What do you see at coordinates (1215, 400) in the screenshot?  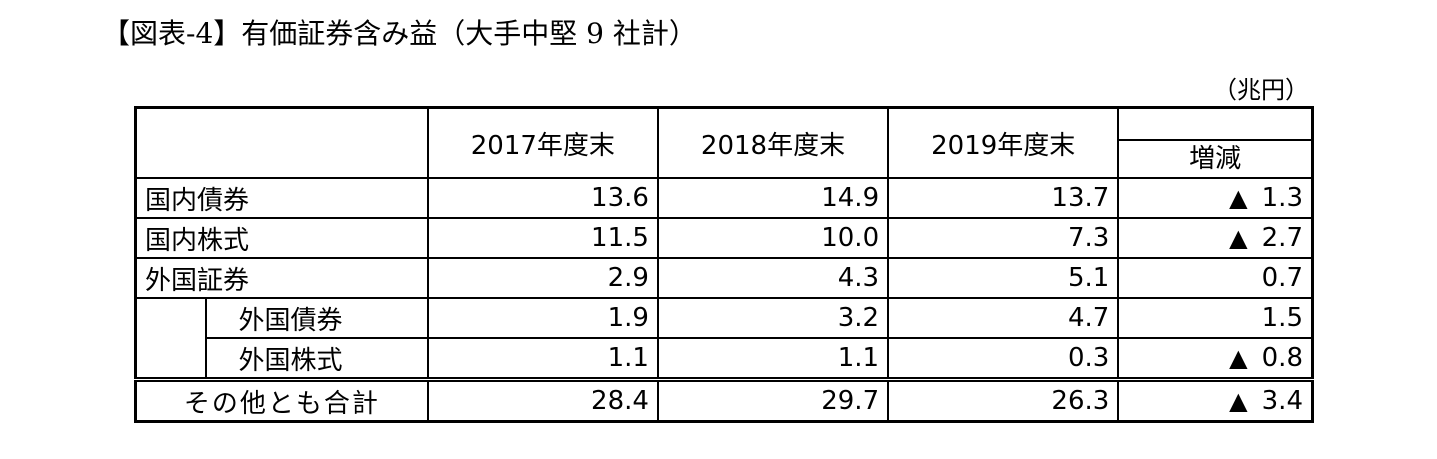 I see `total-change: ▲ 3.4` at bounding box center [1215, 400].